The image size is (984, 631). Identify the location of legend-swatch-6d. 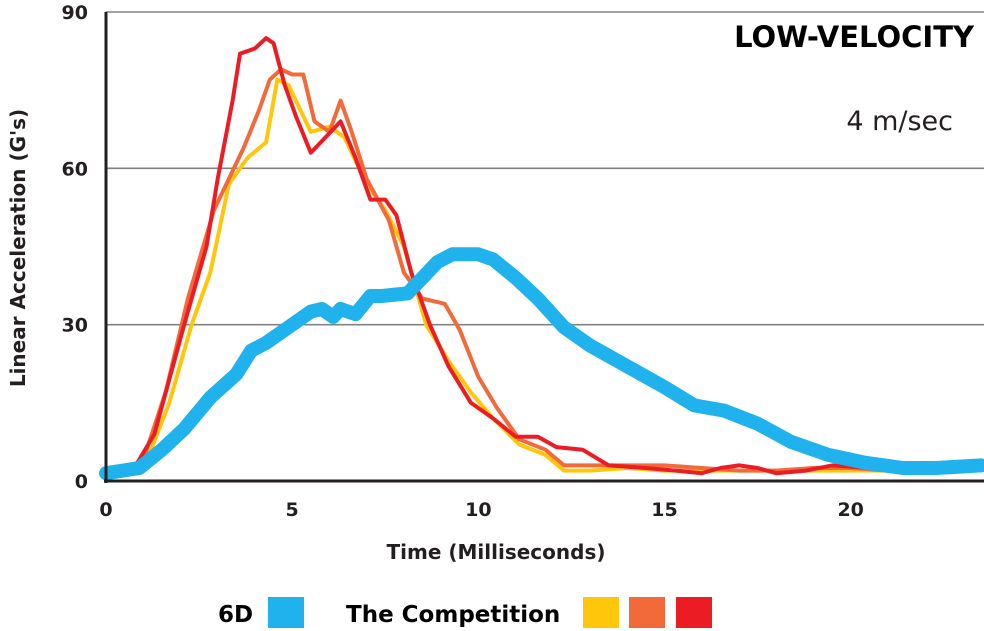
(286, 612).